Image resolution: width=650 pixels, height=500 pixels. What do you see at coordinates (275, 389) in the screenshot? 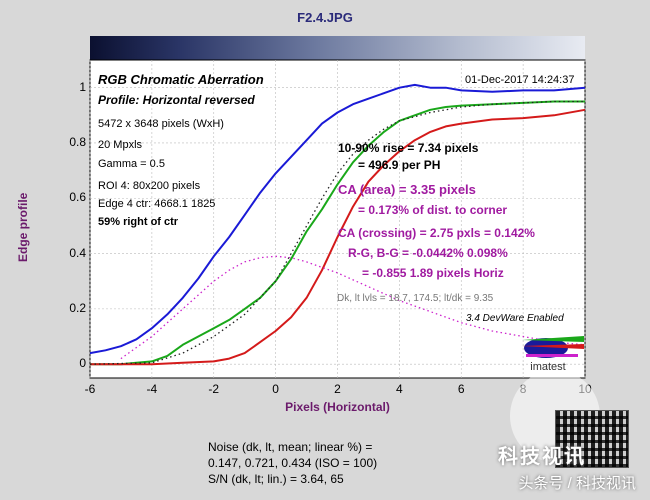
I see `x-tick-label: 0` at bounding box center [275, 389].